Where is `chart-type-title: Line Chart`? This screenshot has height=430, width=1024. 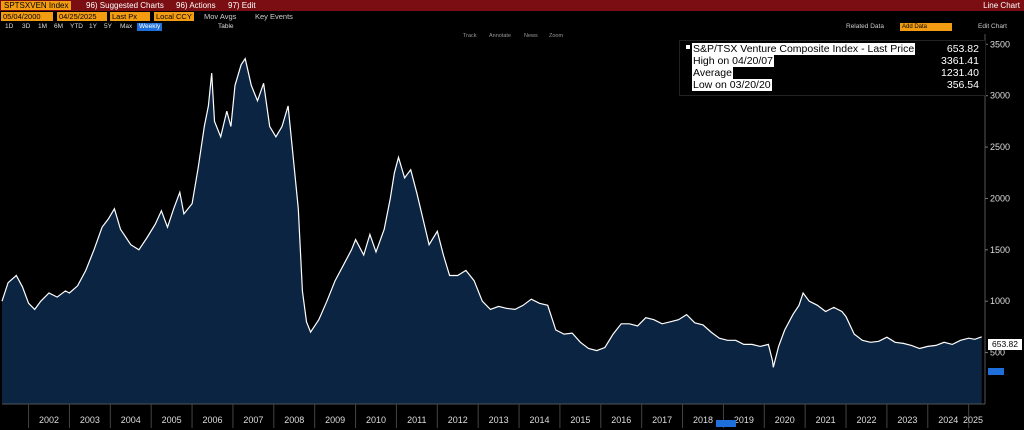 chart-type-title: Line Chart is located at coordinates (1001, 5).